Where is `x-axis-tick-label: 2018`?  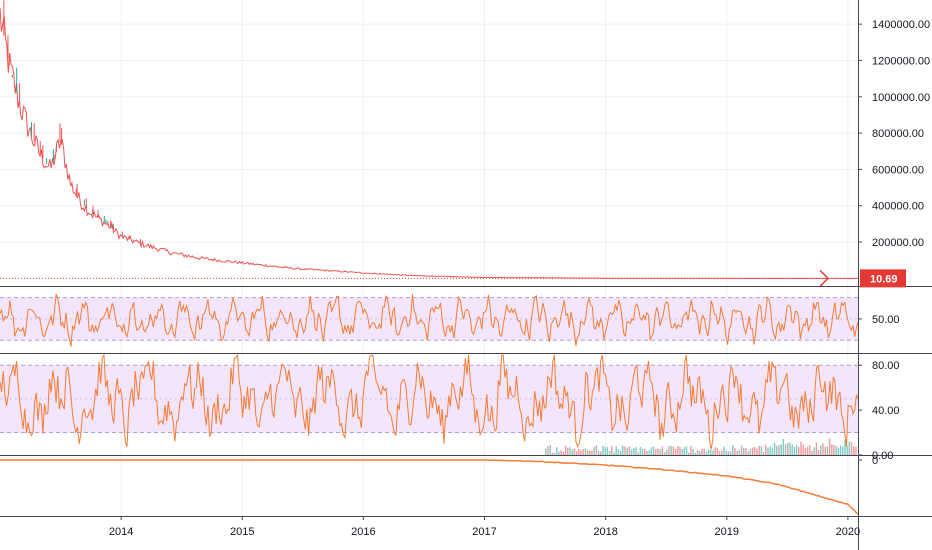
x-axis-tick-label: 2018 is located at coordinates (605, 532).